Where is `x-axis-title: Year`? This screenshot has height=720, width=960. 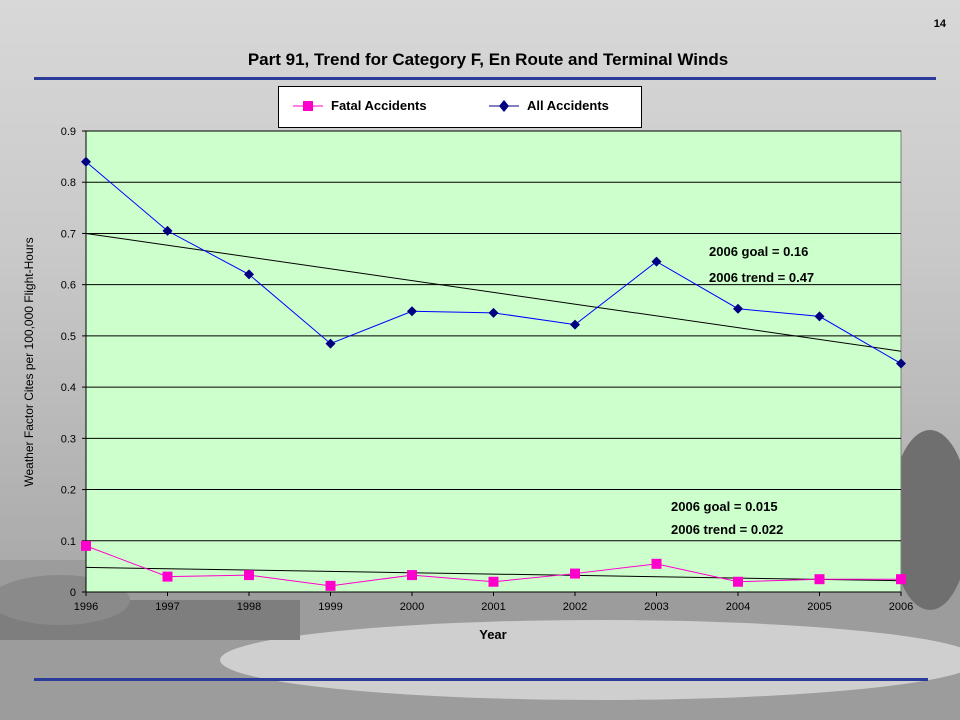 x-axis-title: Year is located at coordinates (492, 634).